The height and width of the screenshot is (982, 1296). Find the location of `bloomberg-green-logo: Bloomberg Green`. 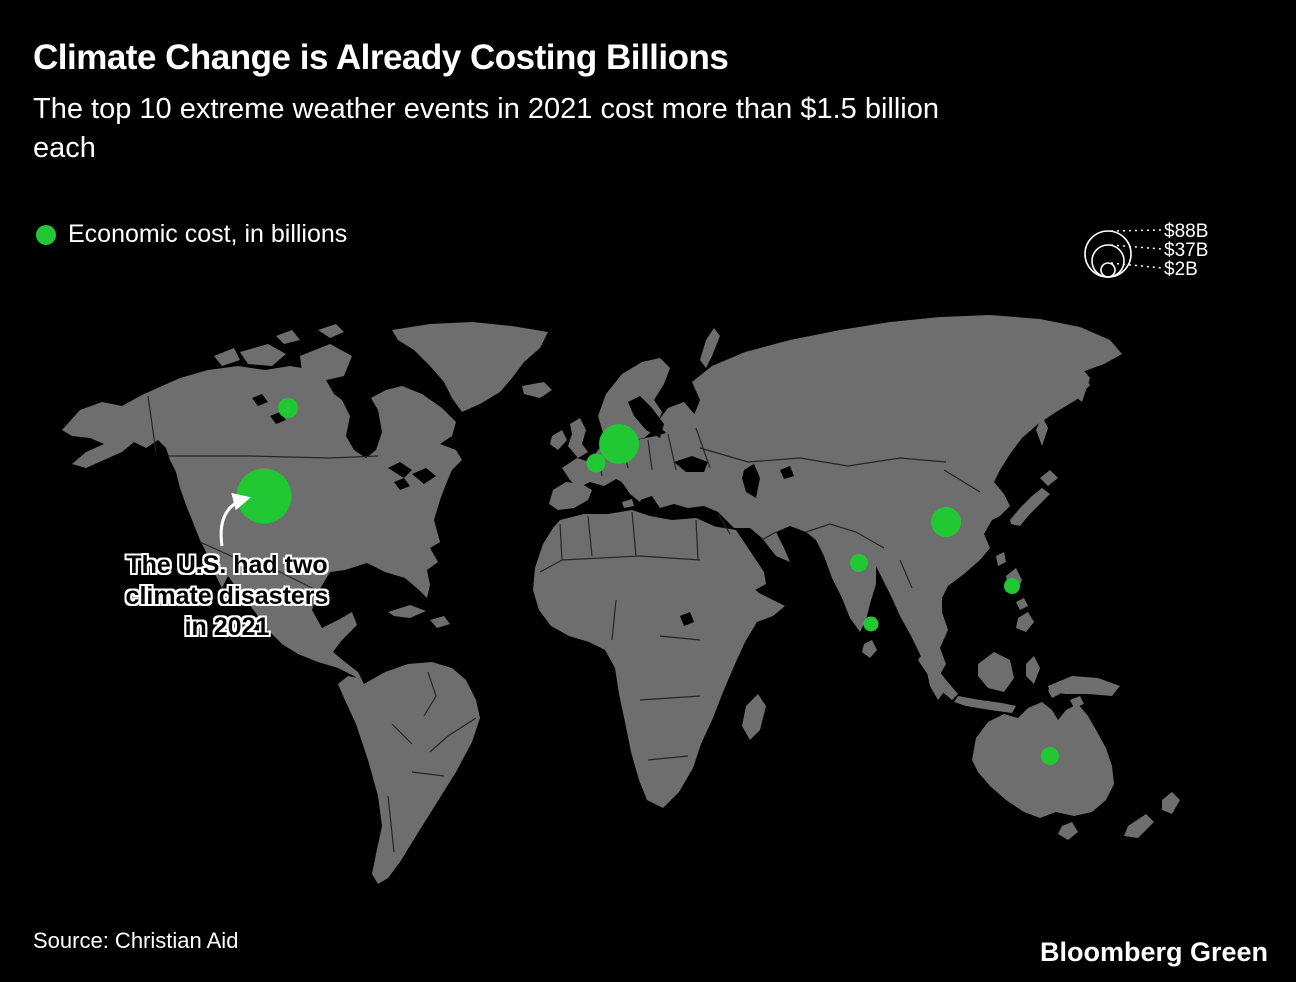

bloomberg-green-logo: Bloomberg Green is located at coordinates (1153, 952).